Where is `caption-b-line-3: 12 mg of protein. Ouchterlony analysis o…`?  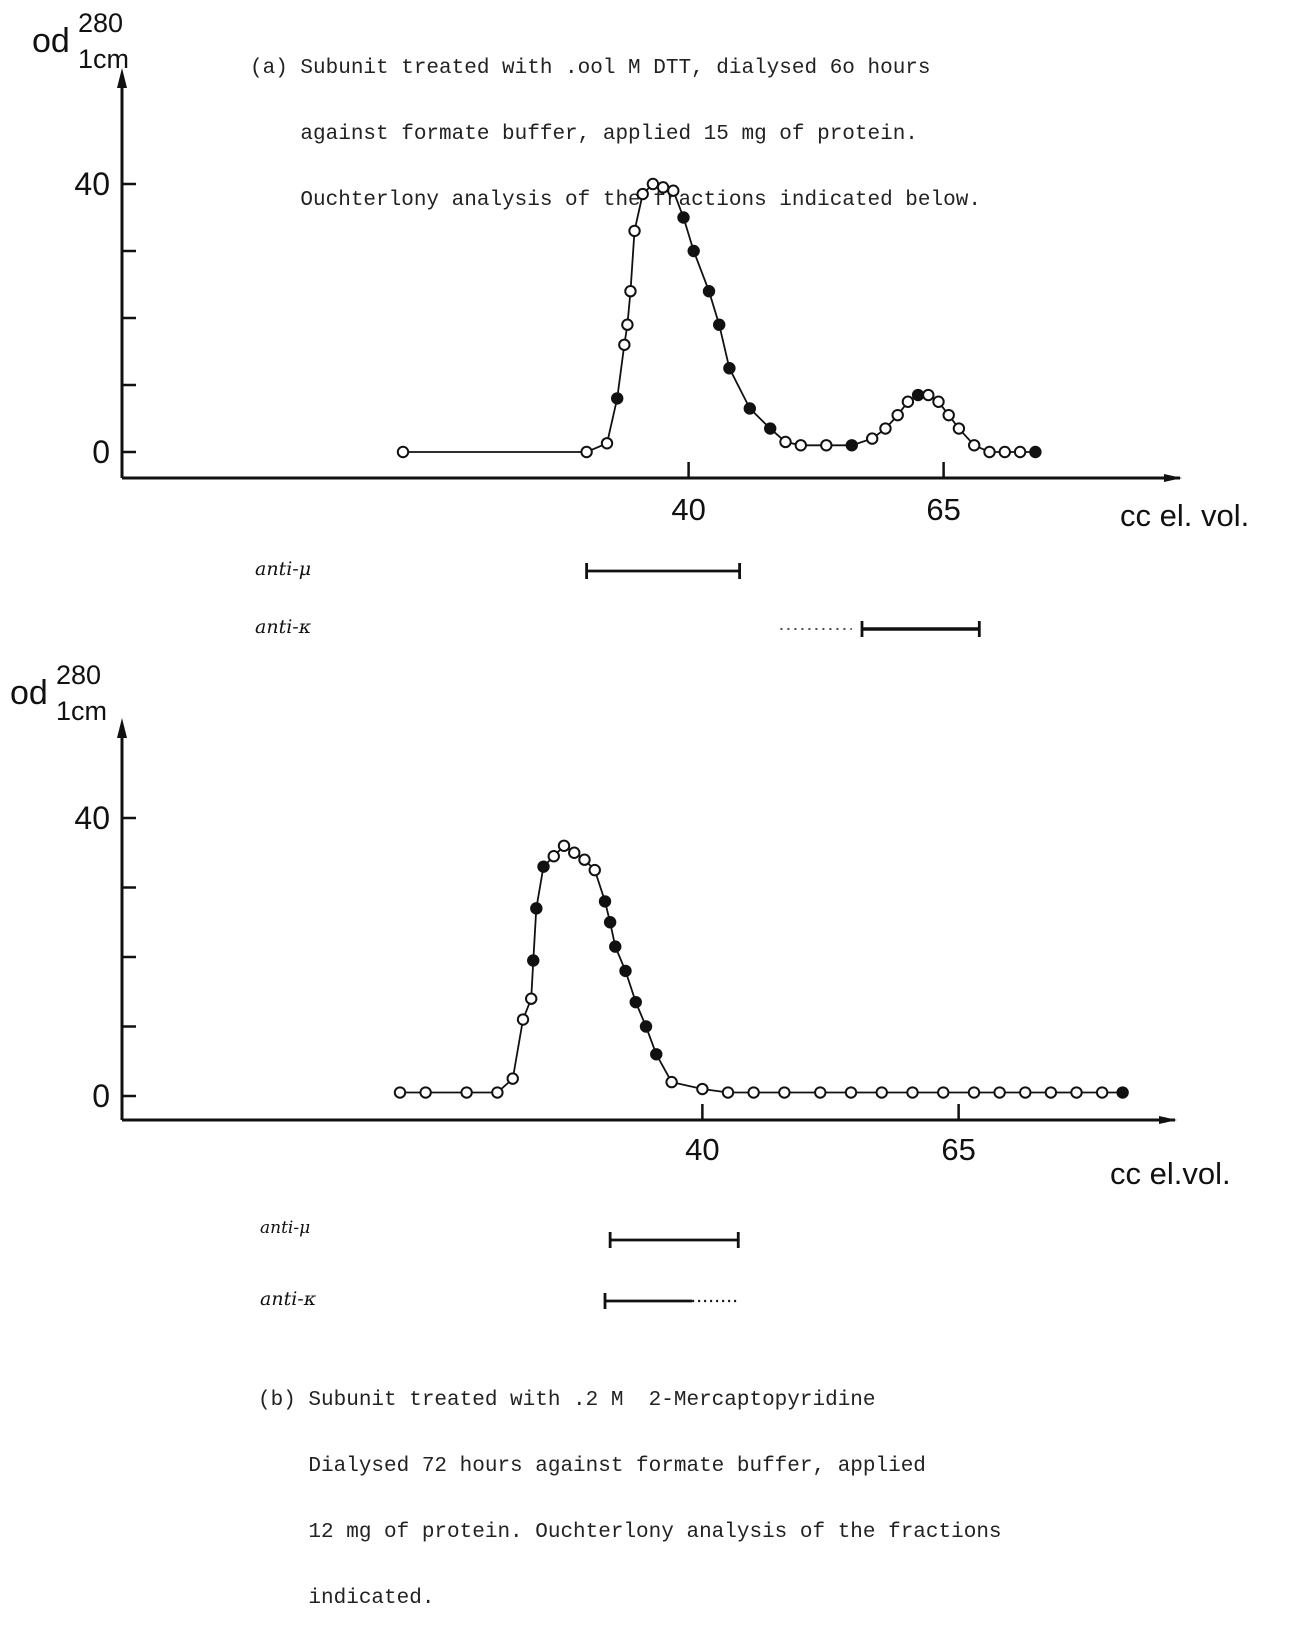
caption-b-line-3: 12 mg of protein. Ouchterlony analysis o… is located at coordinates (630, 1532).